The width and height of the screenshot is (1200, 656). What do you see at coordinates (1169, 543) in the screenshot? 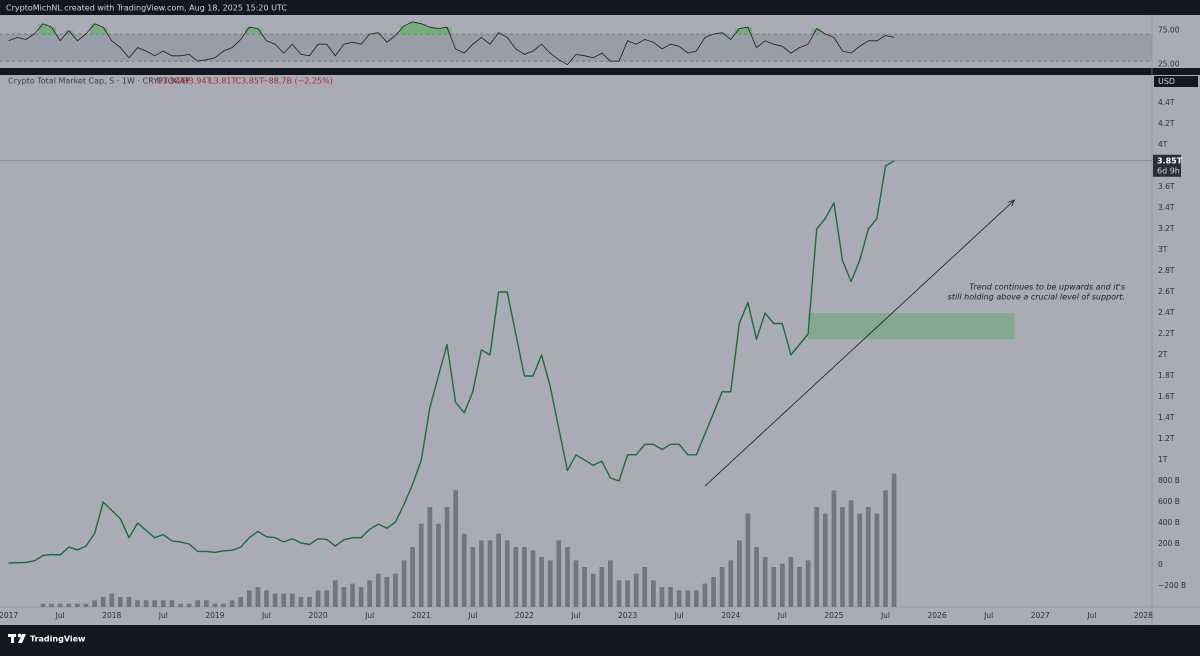
I see `y-tick-label: 200 B` at bounding box center [1169, 543].